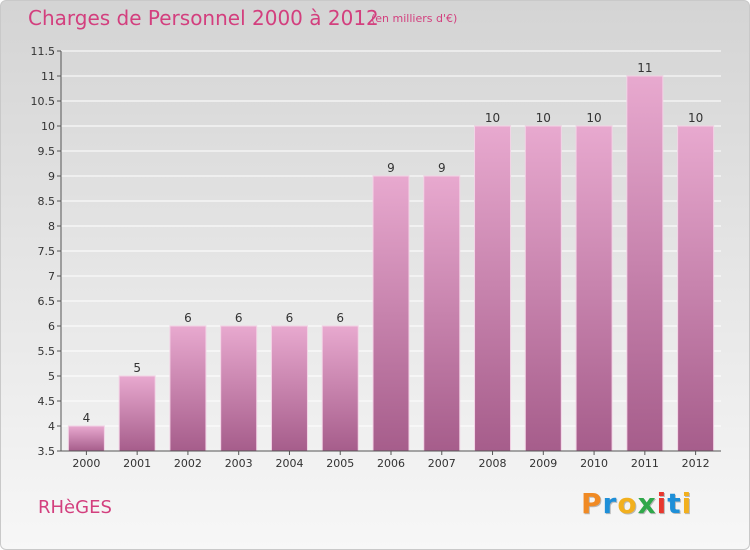 This screenshot has width=750, height=550. What do you see at coordinates (43, 51) in the screenshot?
I see `y-tick-label: 11.5` at bounding box center [43, 51].